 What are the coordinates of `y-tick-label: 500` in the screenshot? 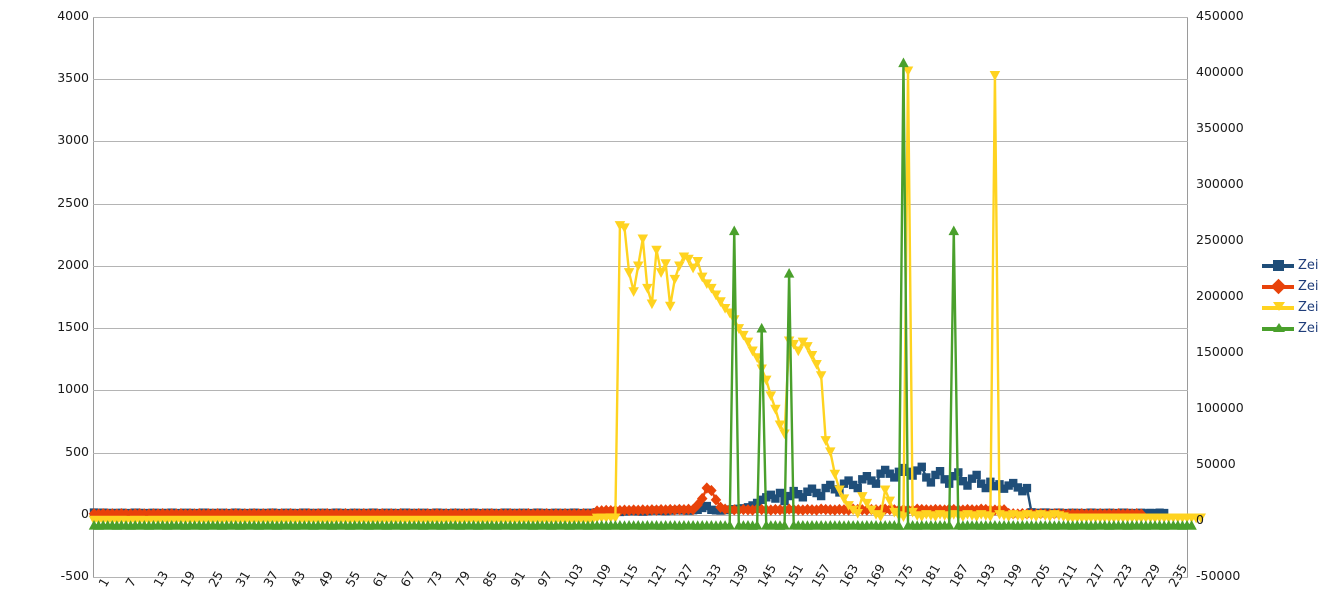 It's located at (77, 451).